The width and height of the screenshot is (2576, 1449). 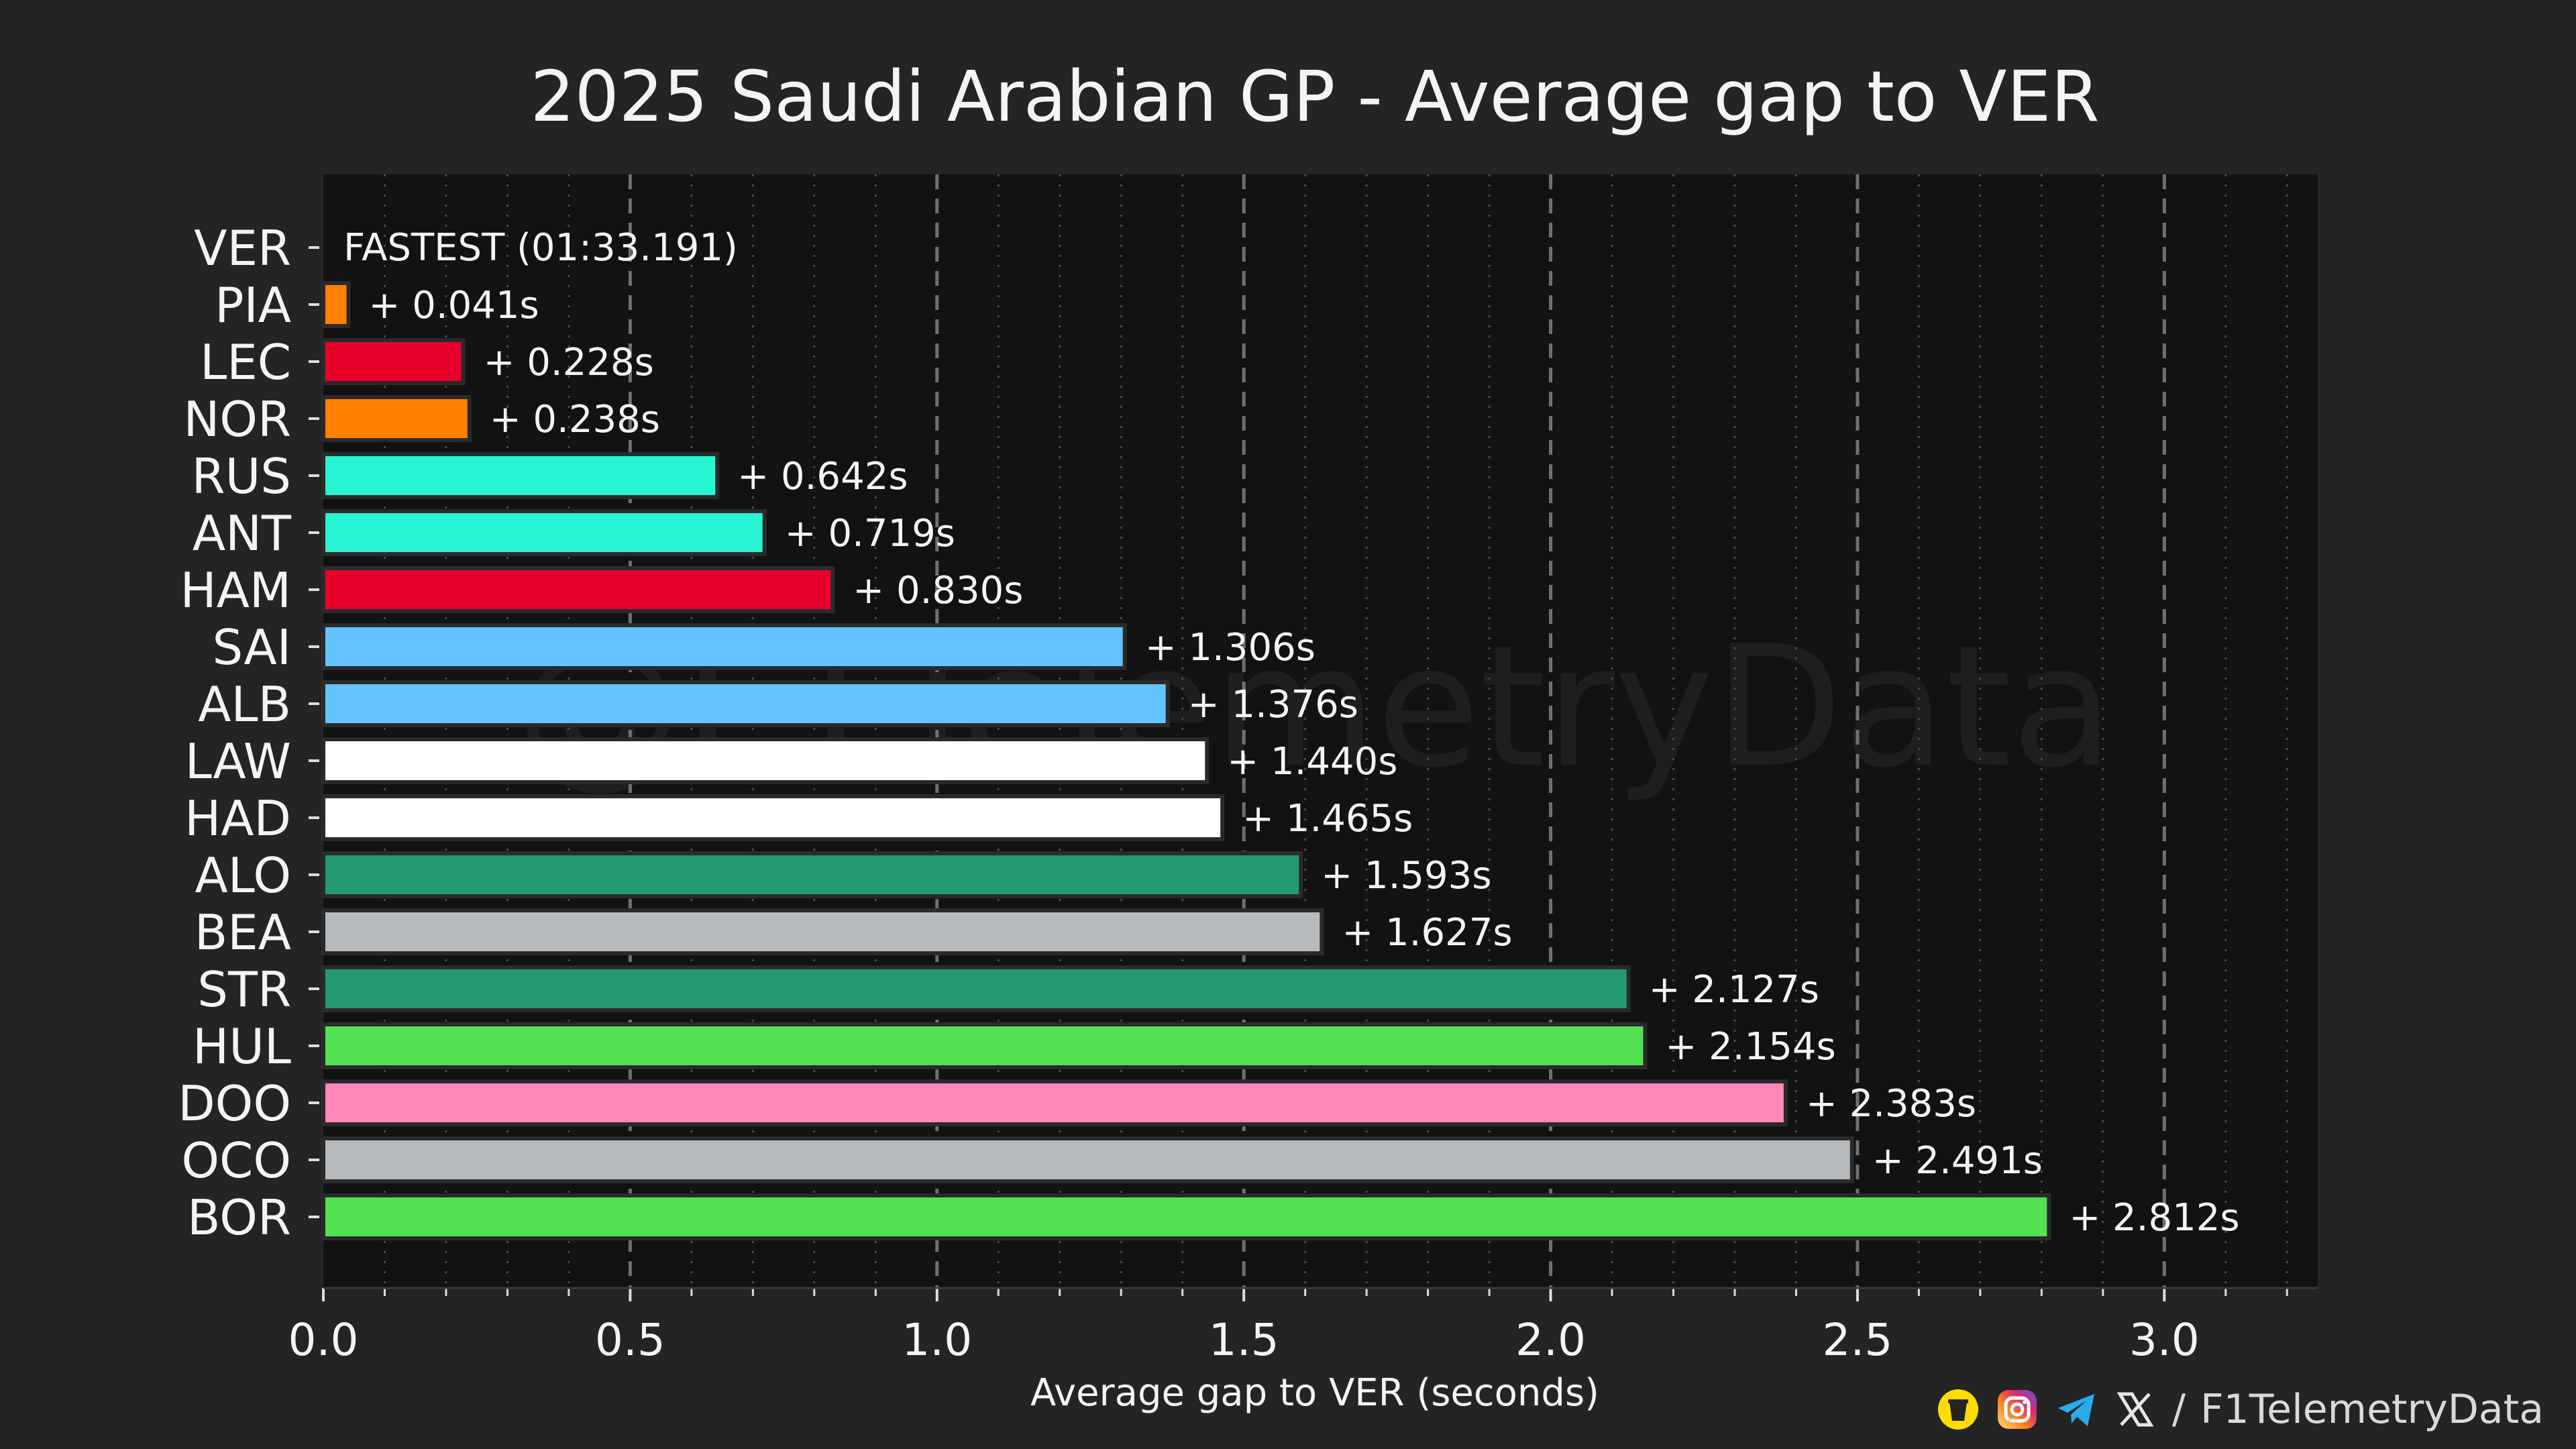 What do you see at coordinates (239, 1217) in the screenshot?
I see `driver-label-bor: BOR` at bounding box center [239, 1217].